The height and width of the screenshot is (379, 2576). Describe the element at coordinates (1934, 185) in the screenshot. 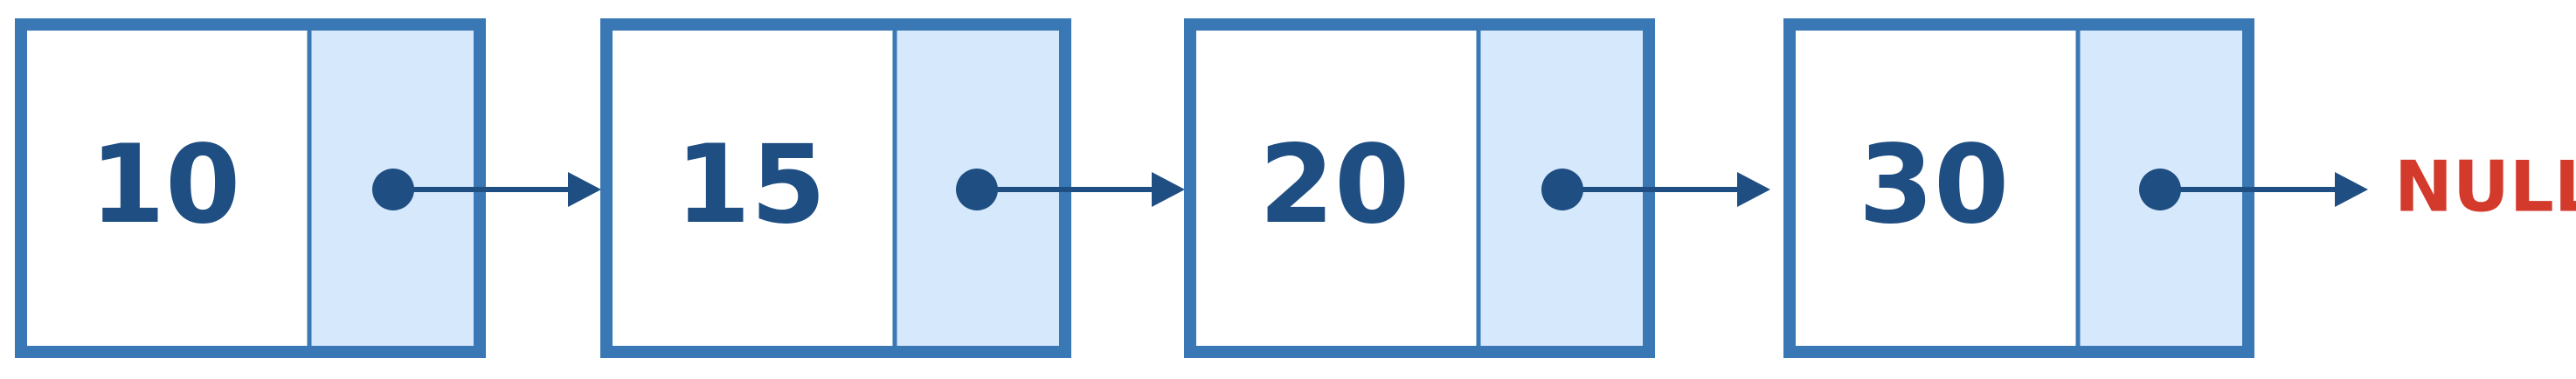

I see `node-value: 30` at that location.